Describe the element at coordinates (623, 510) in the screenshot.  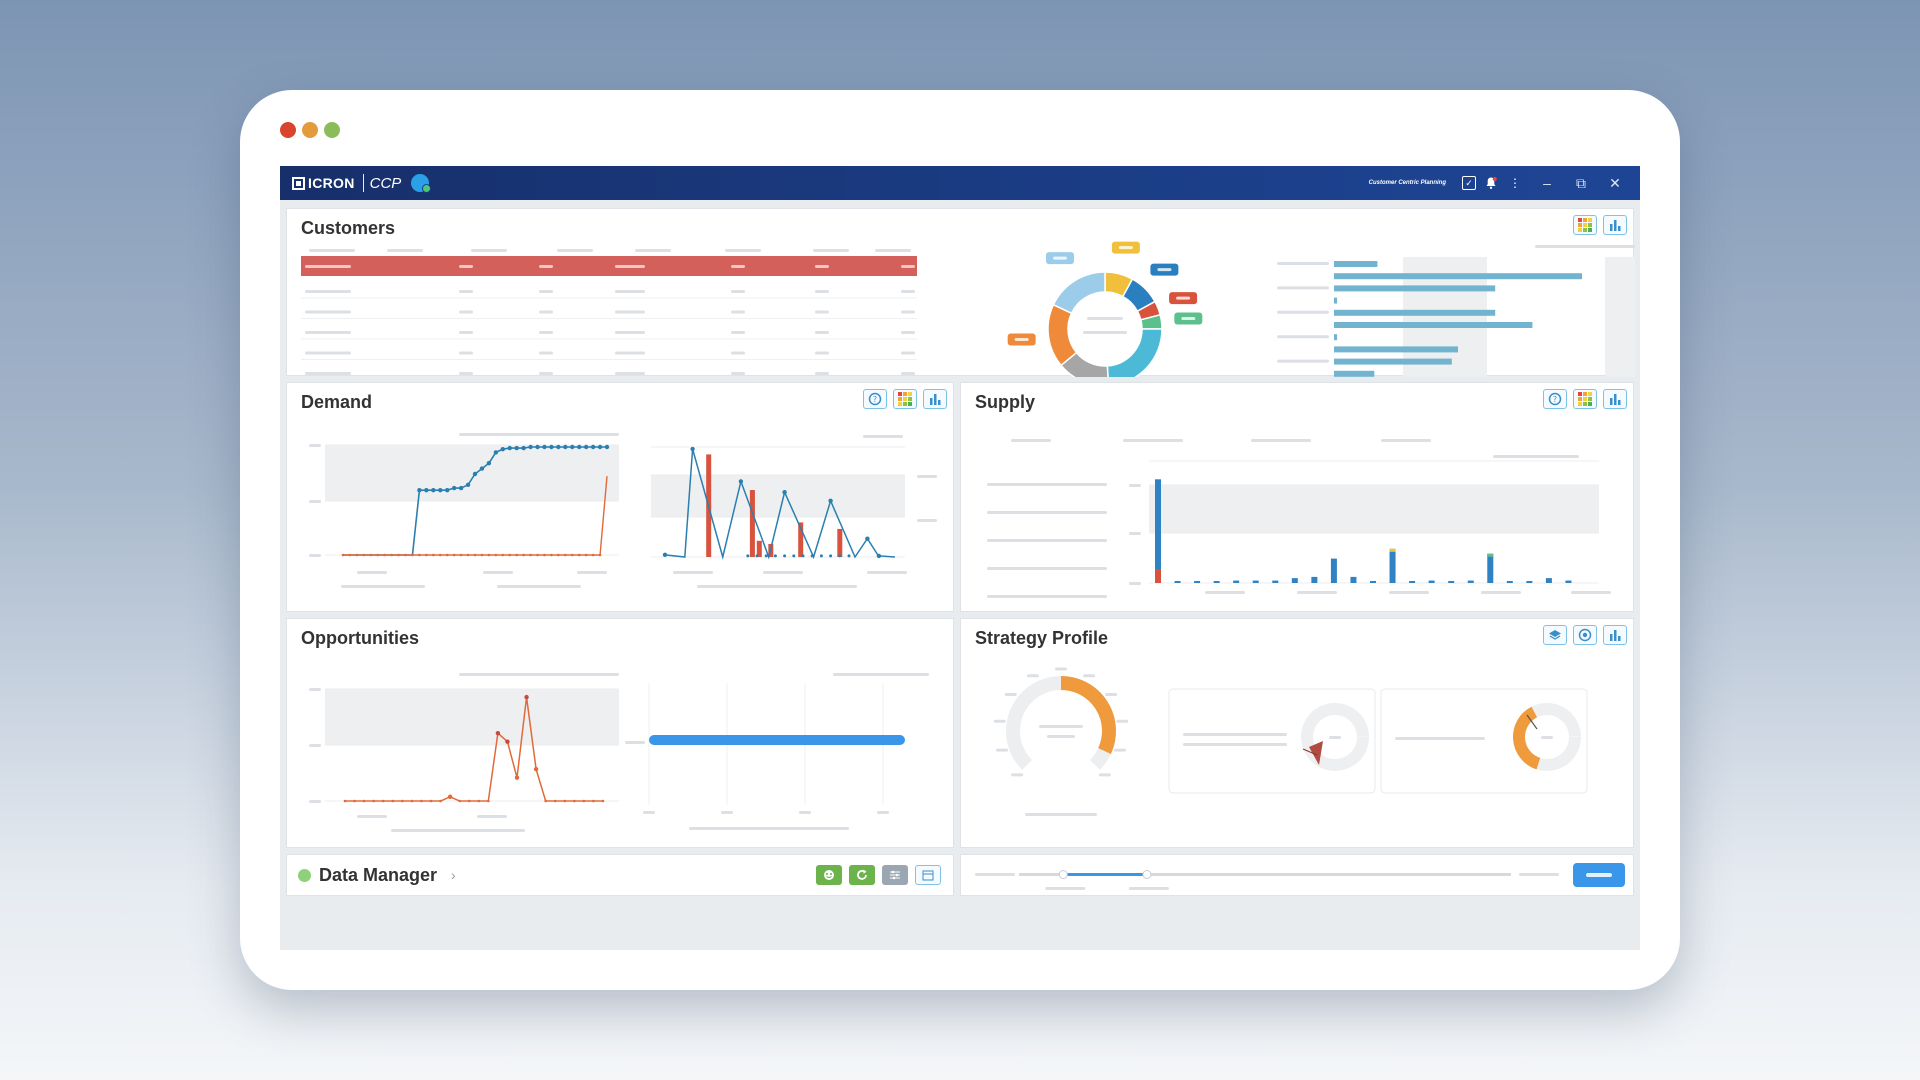
I see `demand-charts` at that location.